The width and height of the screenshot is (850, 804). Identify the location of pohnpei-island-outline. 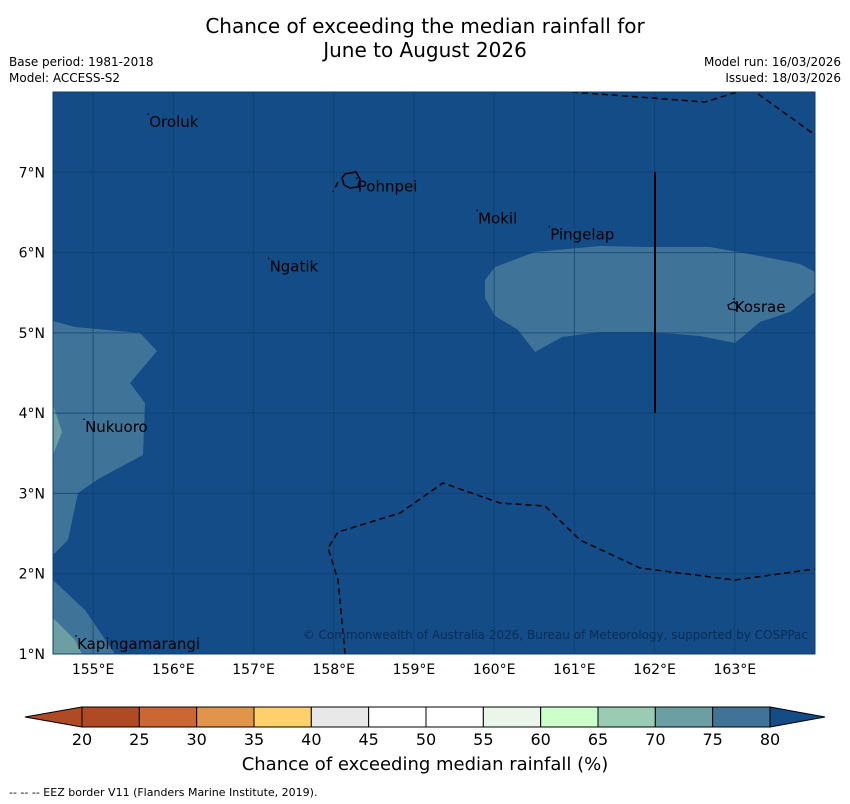
(351, 180).